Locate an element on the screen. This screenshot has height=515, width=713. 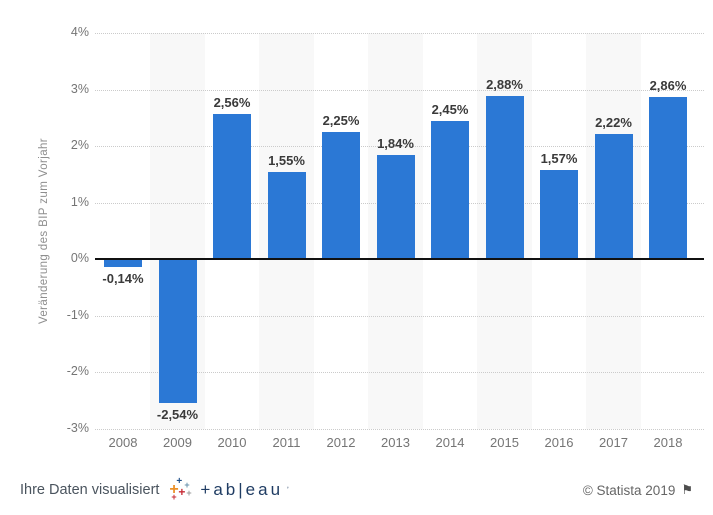
footer-tagline: Ihre Daten visualisiert is located at coordinates (90, 490).